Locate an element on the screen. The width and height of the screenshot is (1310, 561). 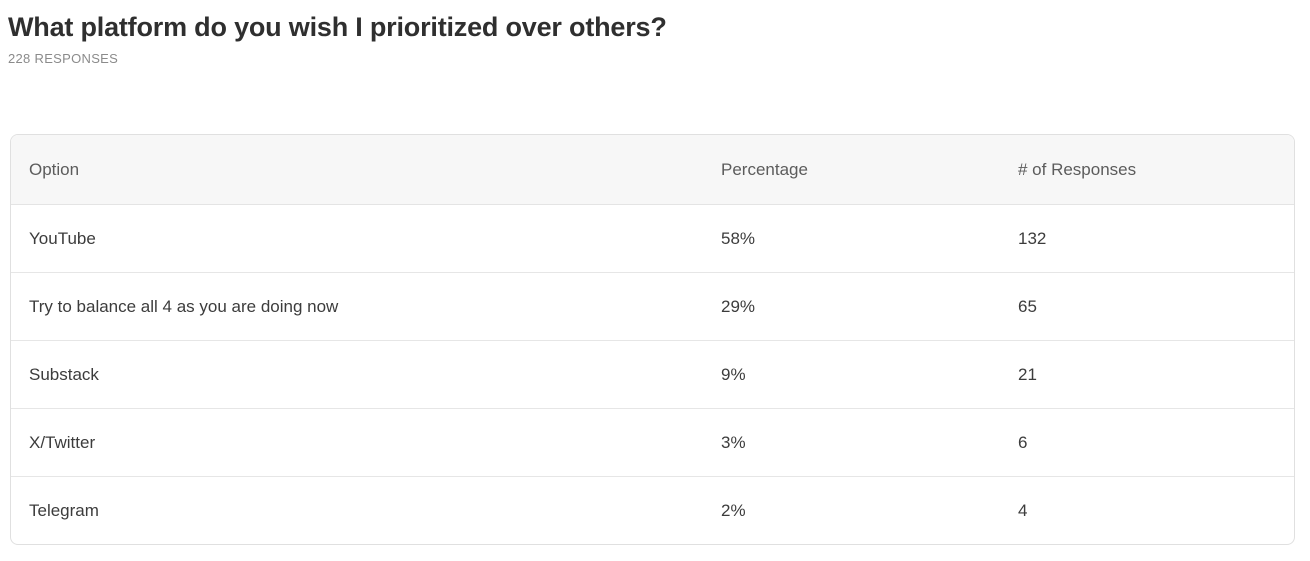
percentage-cell: 3% is located at coordinates (733, 442).